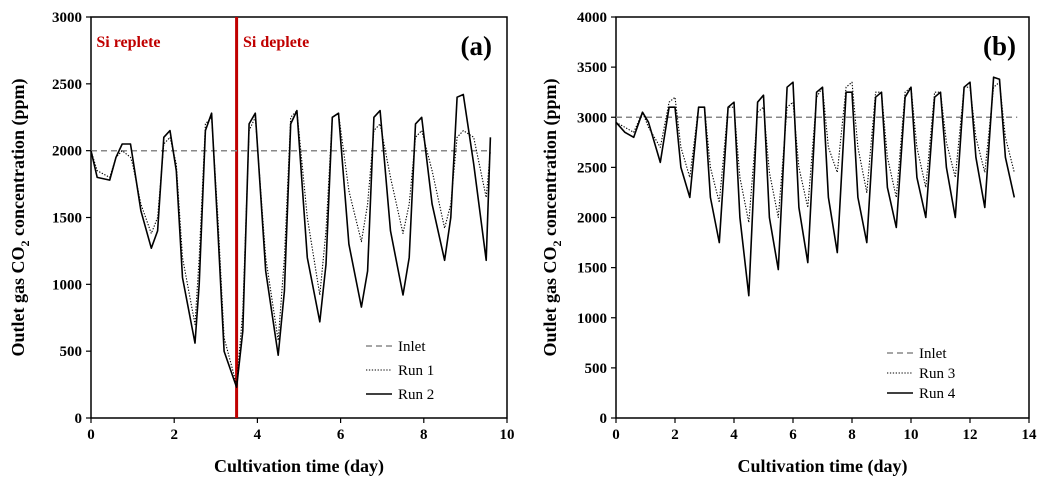 This screenshot has height=478, width=1045. Describe the element at coordinates (1030, 435) in the screenshot. I see `x-tick-label: 14` at that location.